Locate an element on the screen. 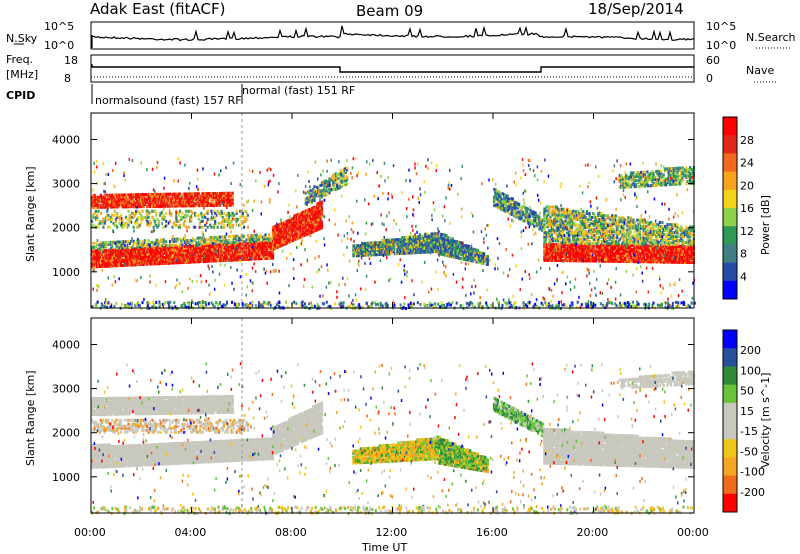 The height and width of the screenshot is (554, 800). nsky-panel: N.Sky 10^5 10^0 10^5 10^0 N.Search is located at coordinates (401, 36).